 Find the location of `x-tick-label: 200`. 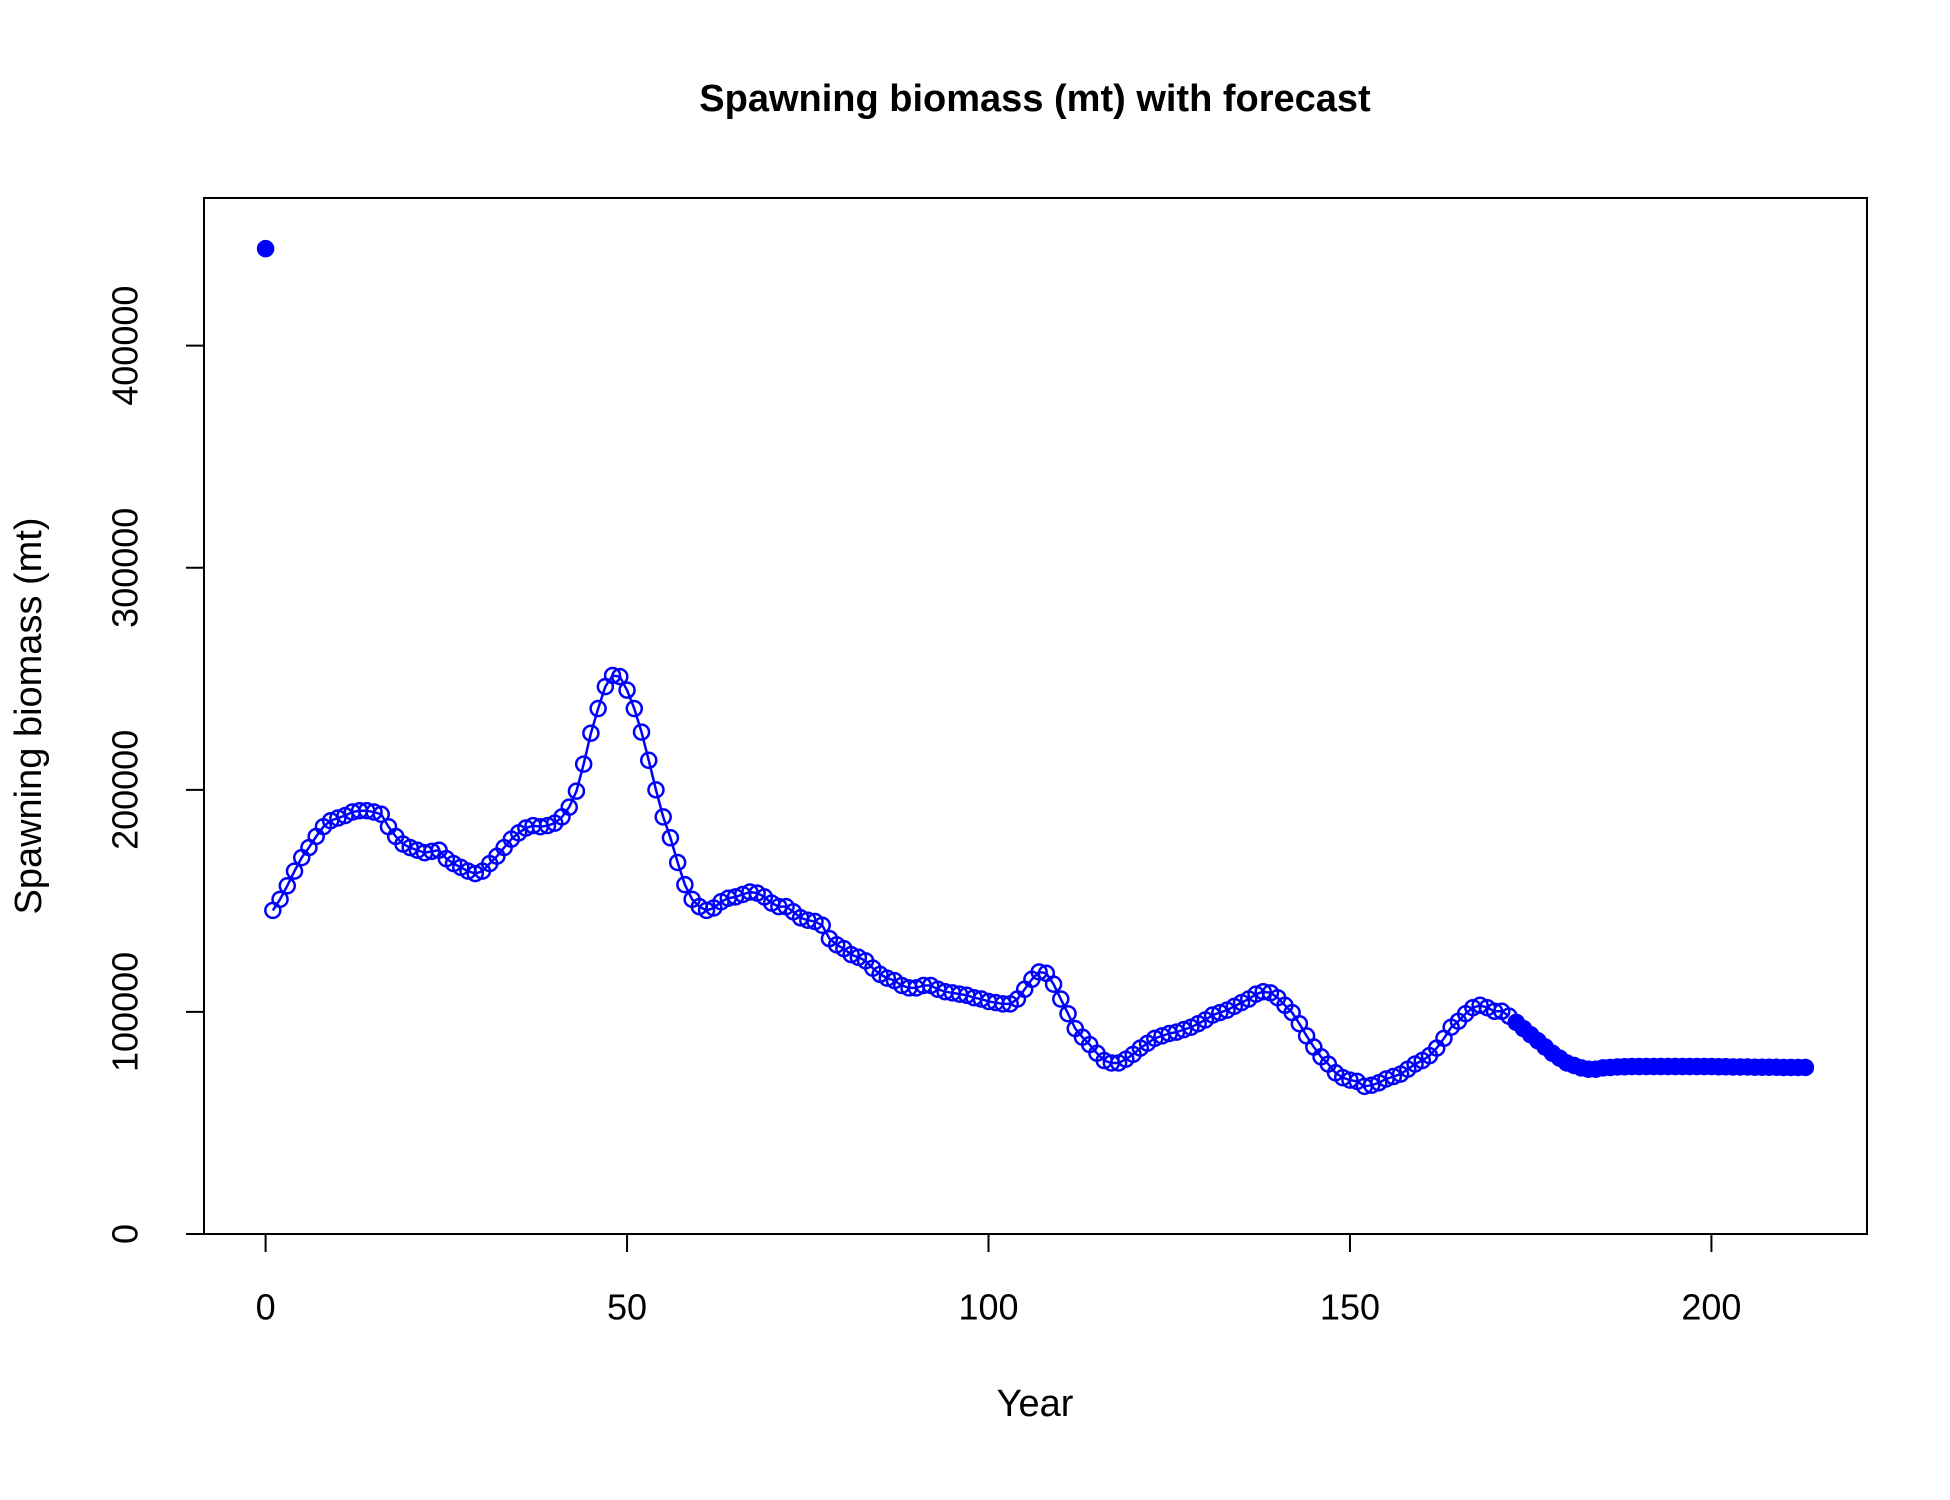

x-tick-label: 200 is located at coordinates (1711, 1307).